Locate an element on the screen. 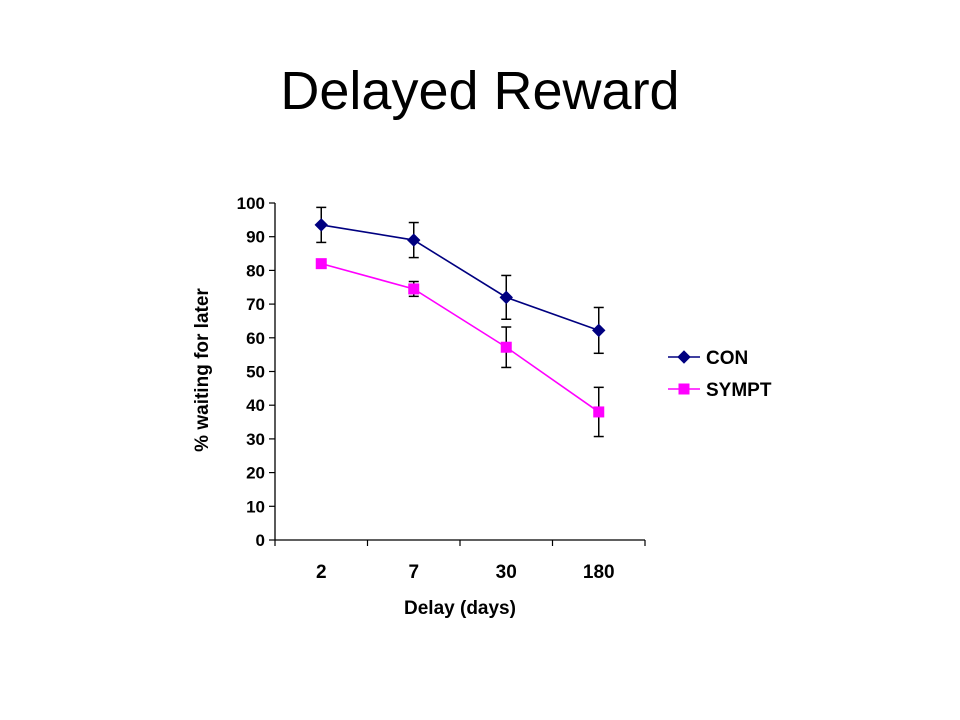 This screenshot has width=960, height=720. legend-label: CON is located at coordinates (727, 358).